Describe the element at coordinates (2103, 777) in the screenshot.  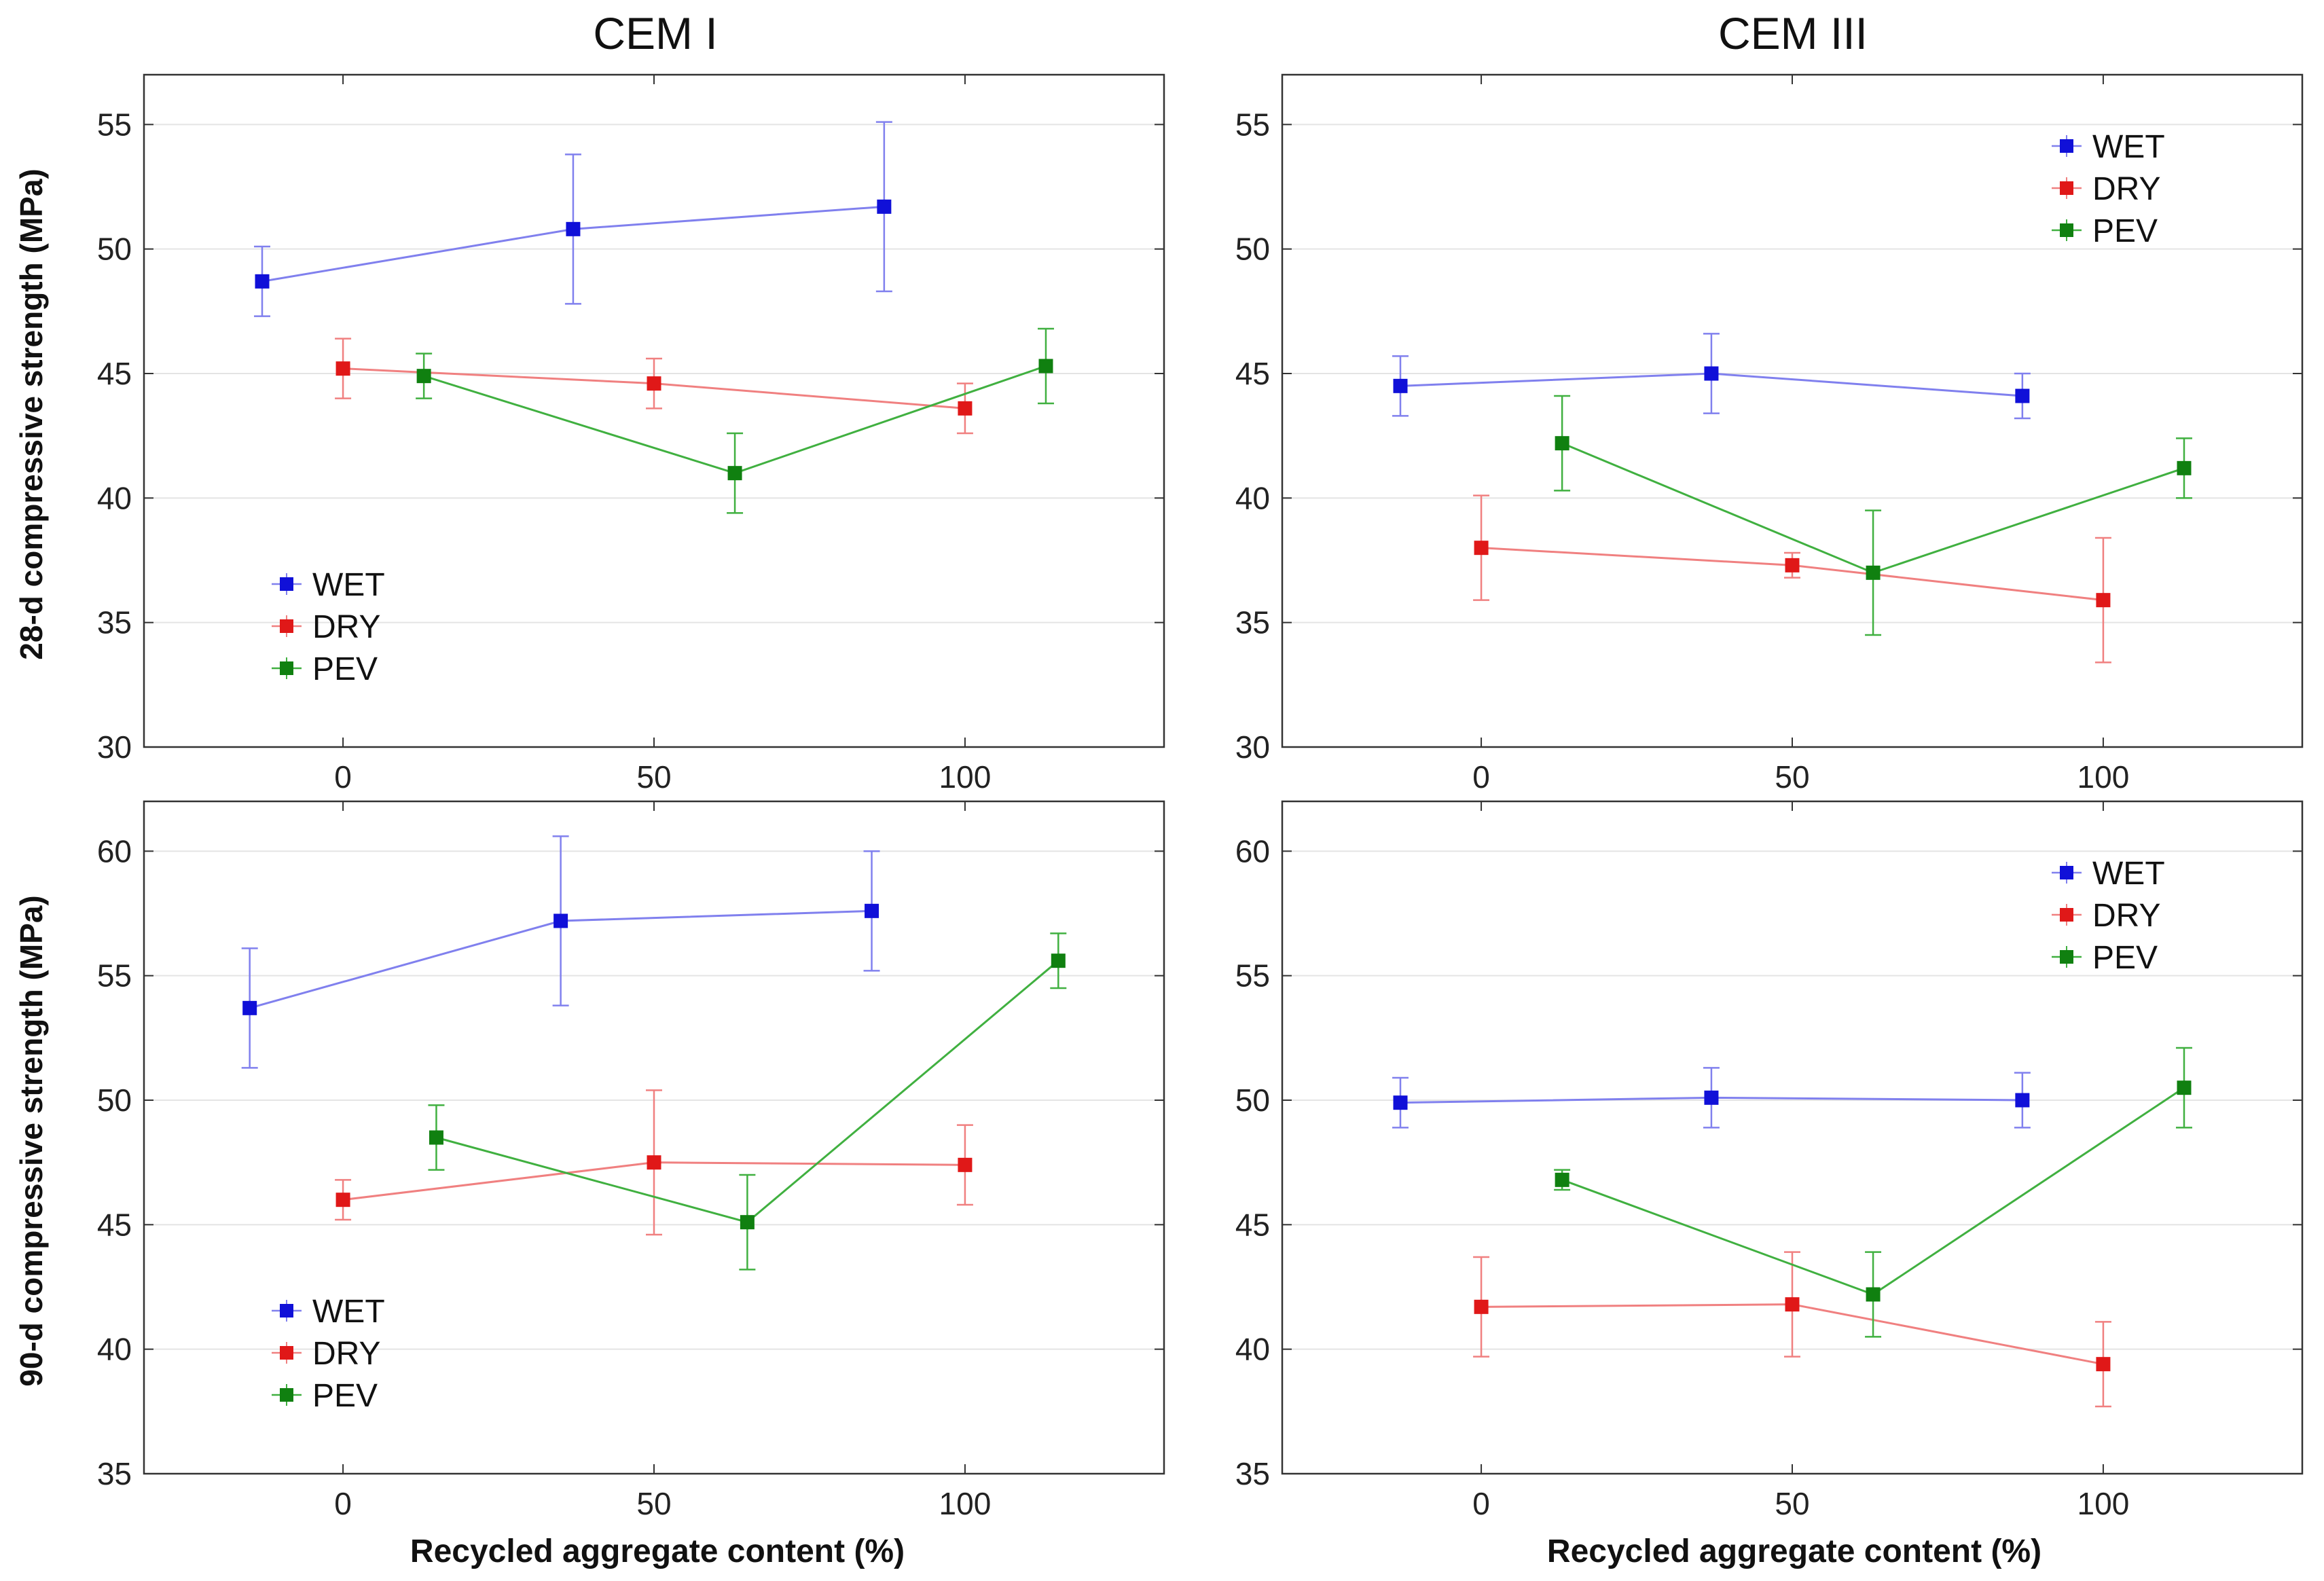
I see `panel-top-right-xtick-label-100: 100` at that location.